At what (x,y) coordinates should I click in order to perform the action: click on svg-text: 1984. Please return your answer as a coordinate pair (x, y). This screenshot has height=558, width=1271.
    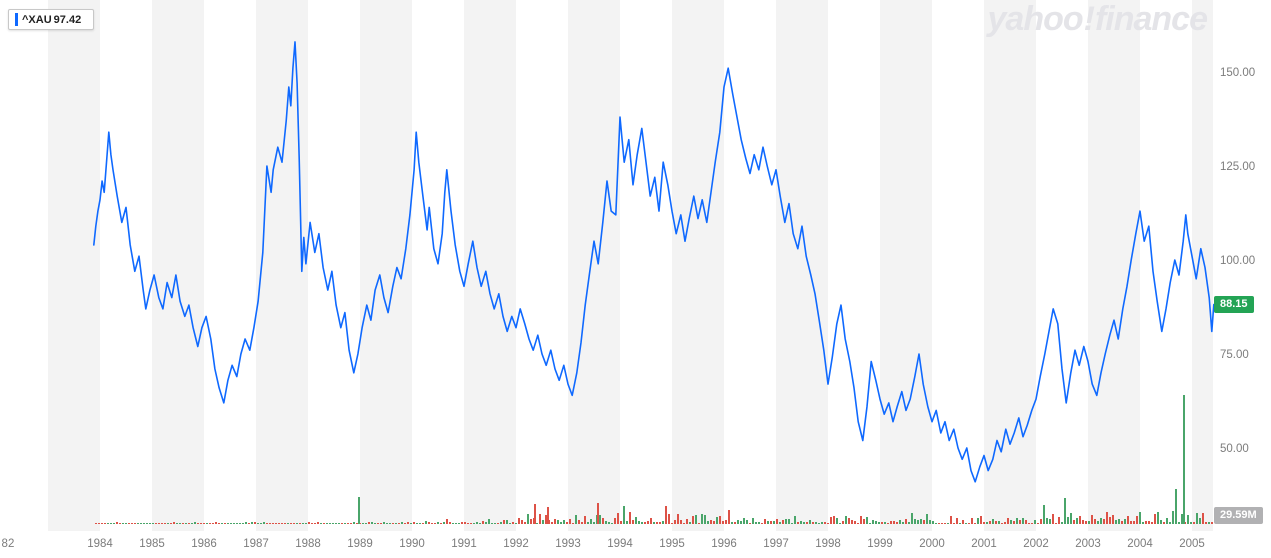
    Looking at the image, I should click on (100, 544).